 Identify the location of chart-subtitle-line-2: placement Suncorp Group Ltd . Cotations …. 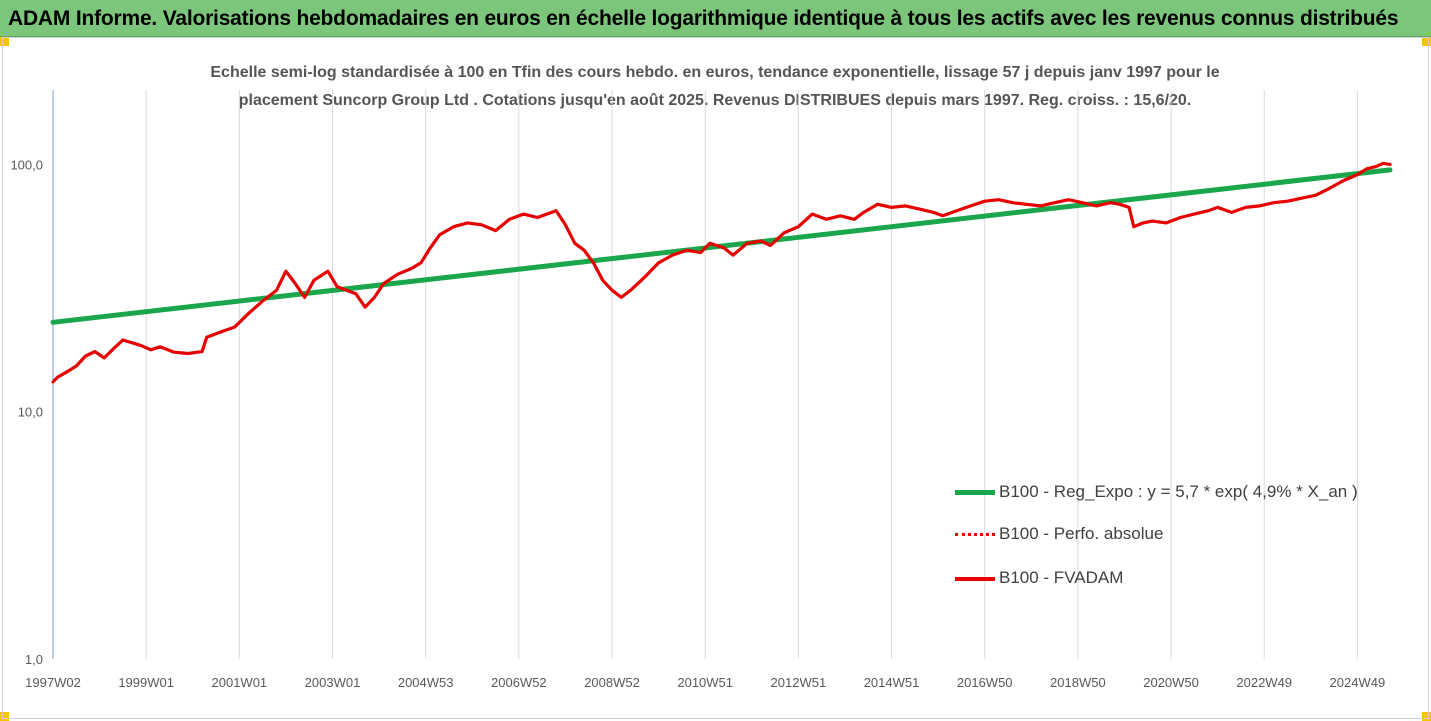
(715, 100).